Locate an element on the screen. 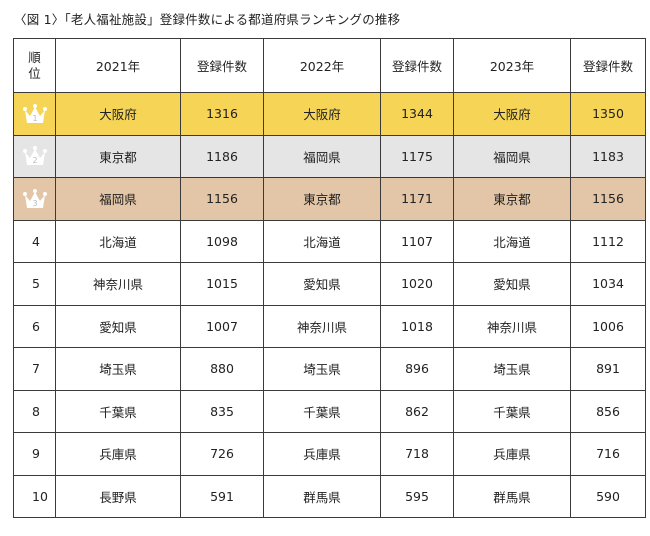 This screenshot has height=536, width=650. count-2021: 1186 is located at coordinates (222, 156).